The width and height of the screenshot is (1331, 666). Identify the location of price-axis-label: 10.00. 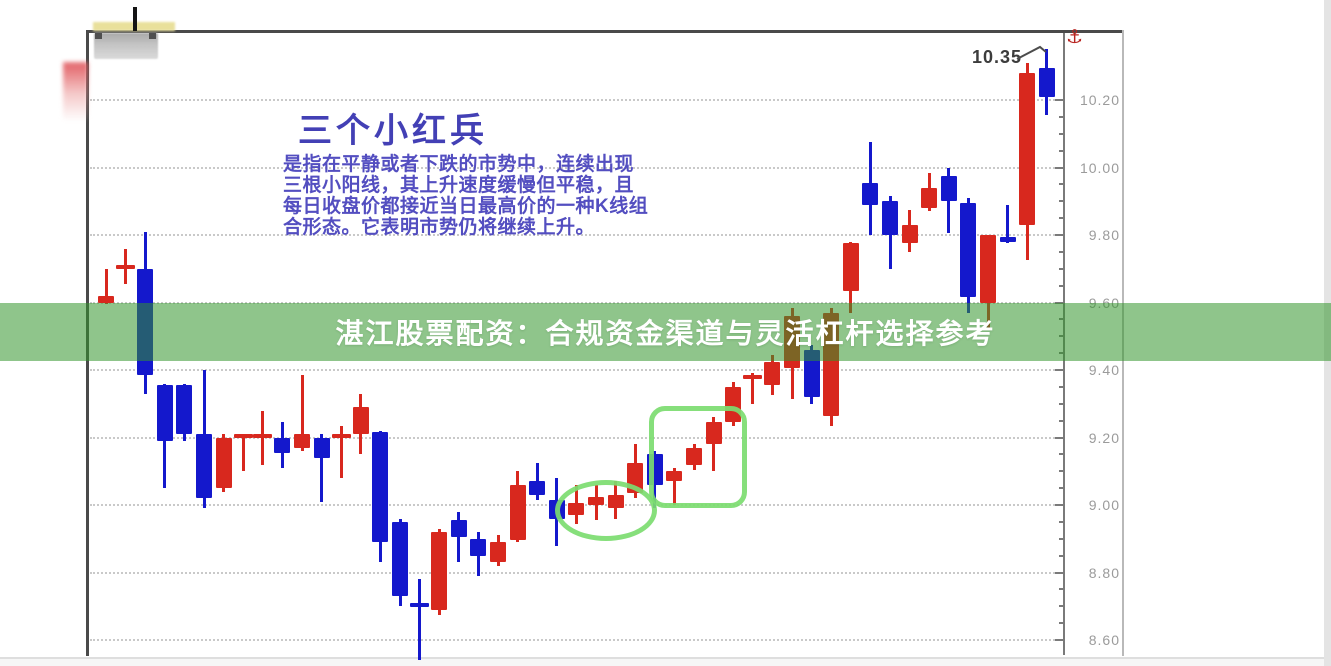
(1099, 167).